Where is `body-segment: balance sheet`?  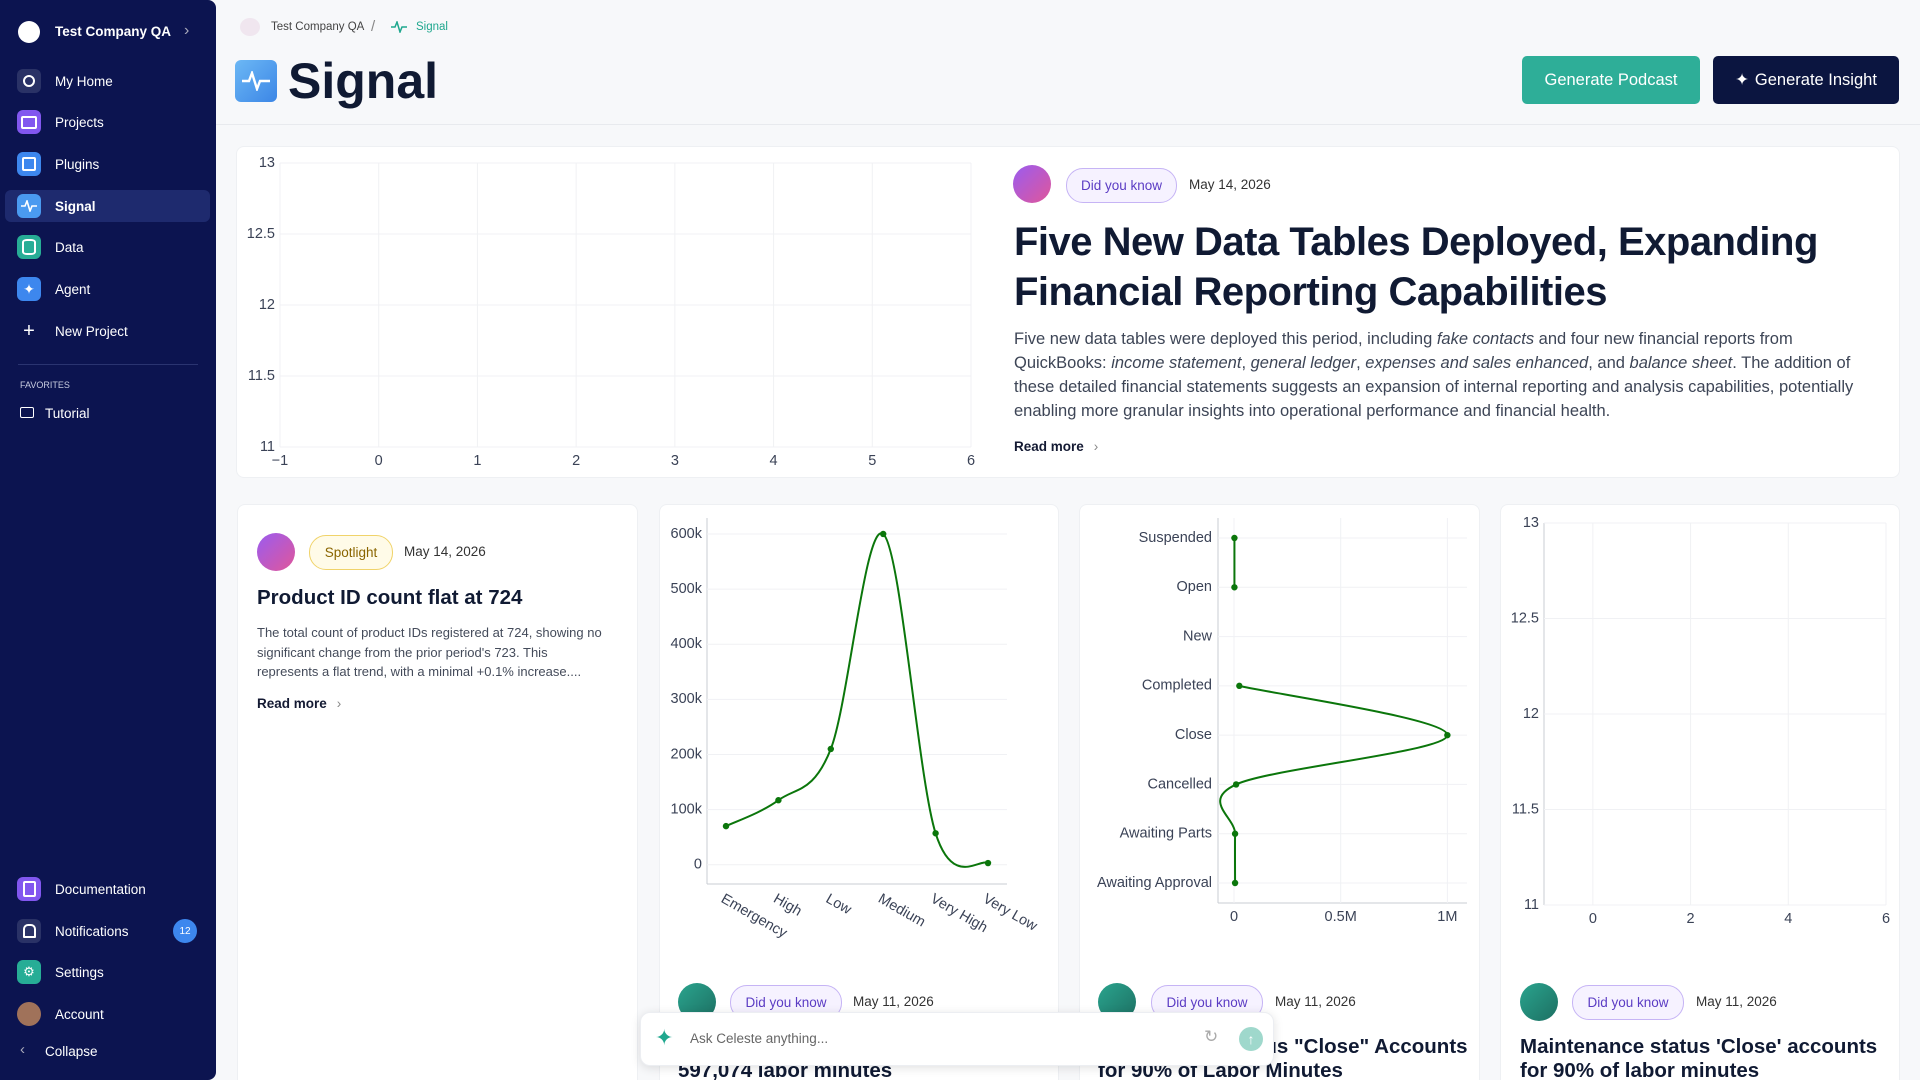 body-segment: balance sheet is located at coordinates (1681, 363).